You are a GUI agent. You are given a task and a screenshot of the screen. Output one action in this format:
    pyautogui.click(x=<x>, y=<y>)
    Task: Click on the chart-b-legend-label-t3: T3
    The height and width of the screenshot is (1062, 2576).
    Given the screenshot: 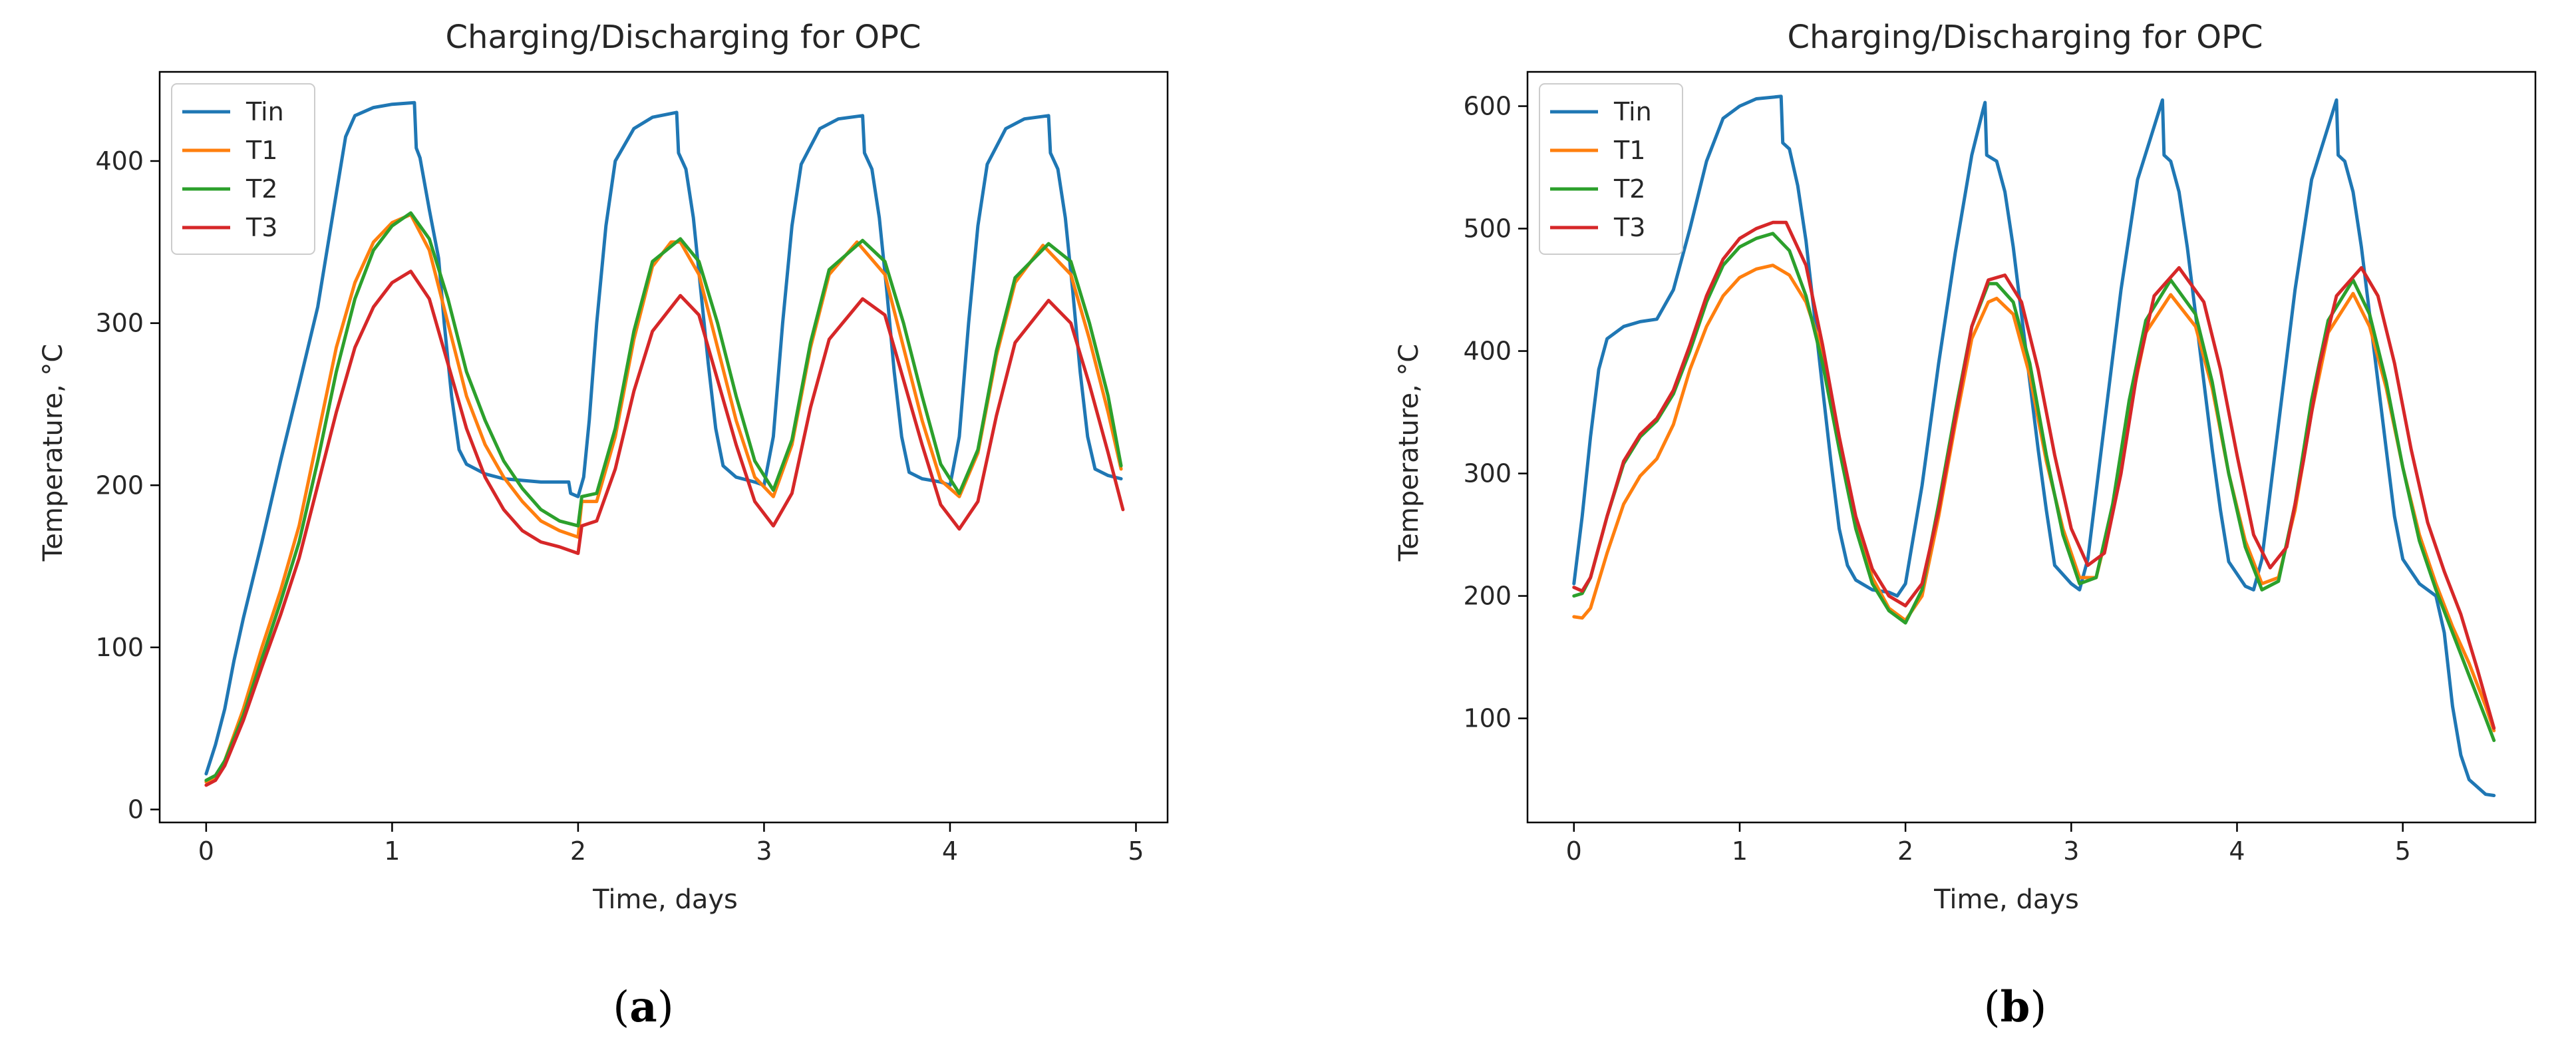 What is the action you would take?
    pyautogui.click(x=1629, y=227)
    